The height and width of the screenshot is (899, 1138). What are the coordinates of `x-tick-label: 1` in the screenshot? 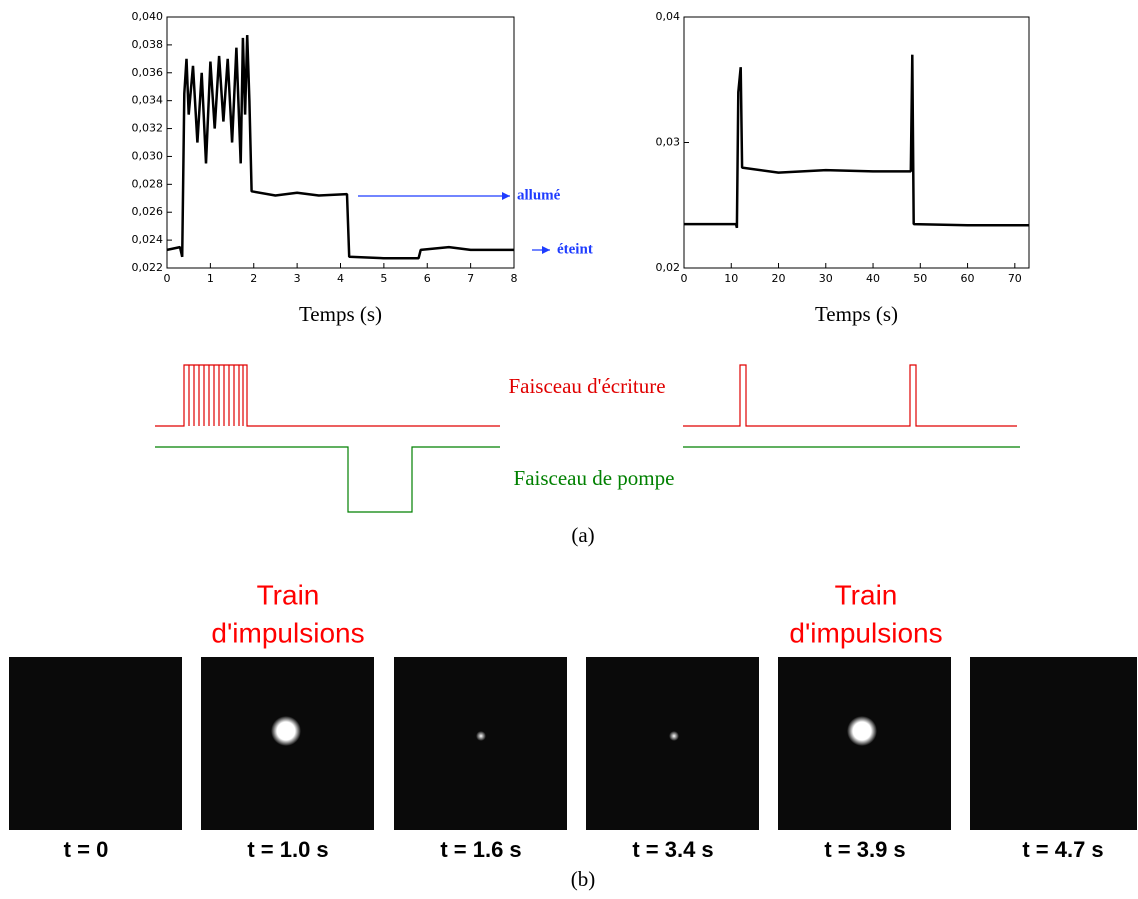 It's located at (210, 278).